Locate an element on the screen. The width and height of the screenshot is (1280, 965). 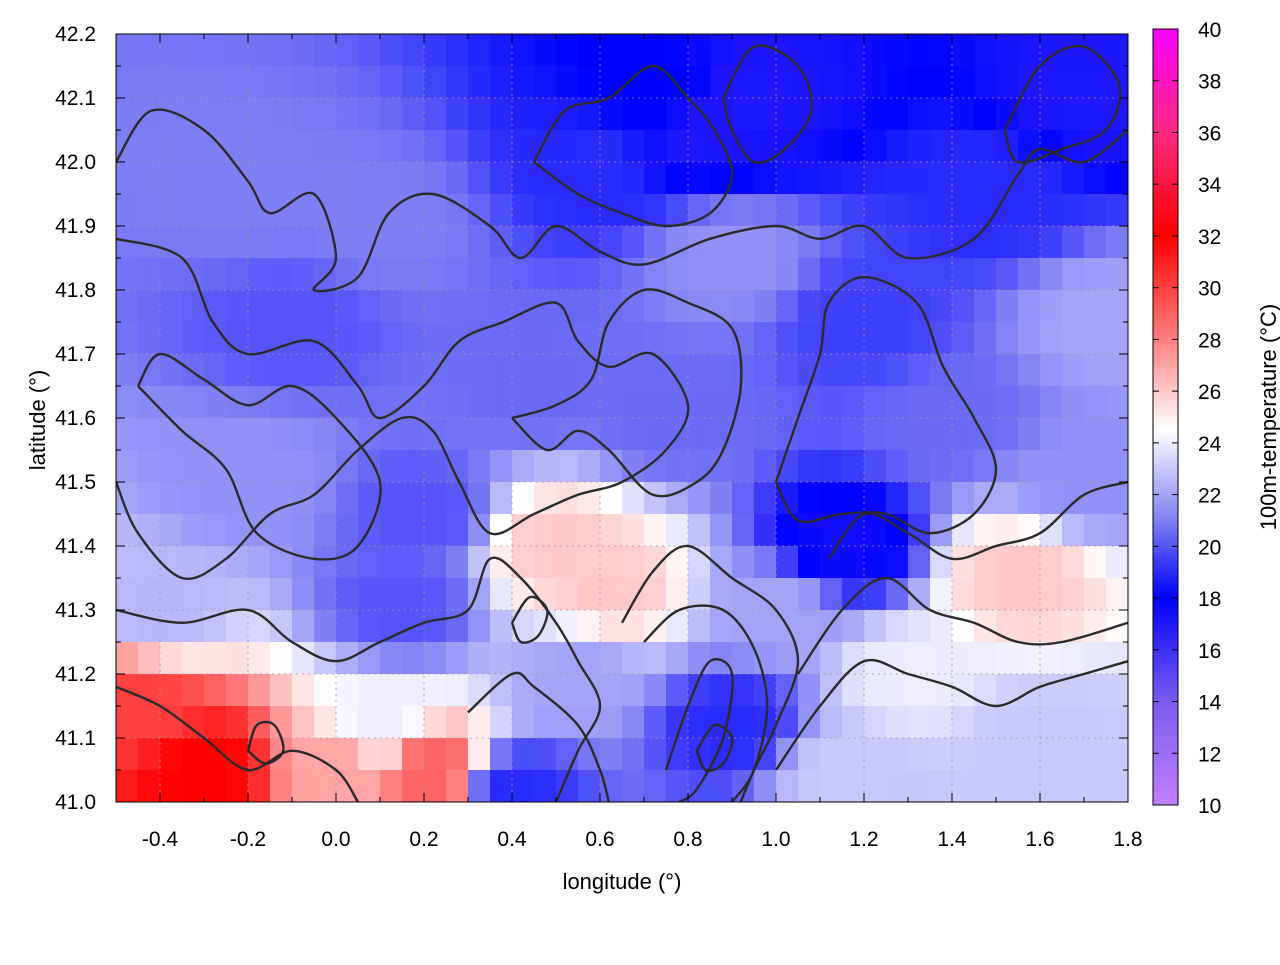
x-tick-label: 1.8 is located at coordinates (1127, 839).